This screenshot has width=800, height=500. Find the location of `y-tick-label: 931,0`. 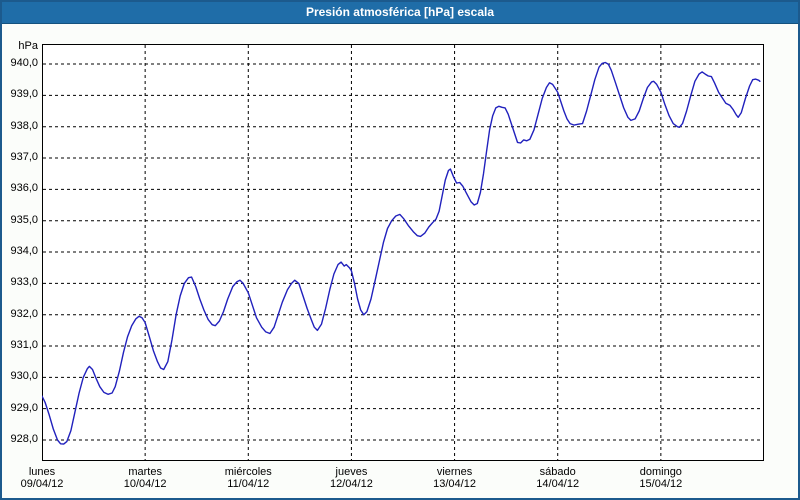

y-tick-label: 931,0 is located at coordinates (24, 345).